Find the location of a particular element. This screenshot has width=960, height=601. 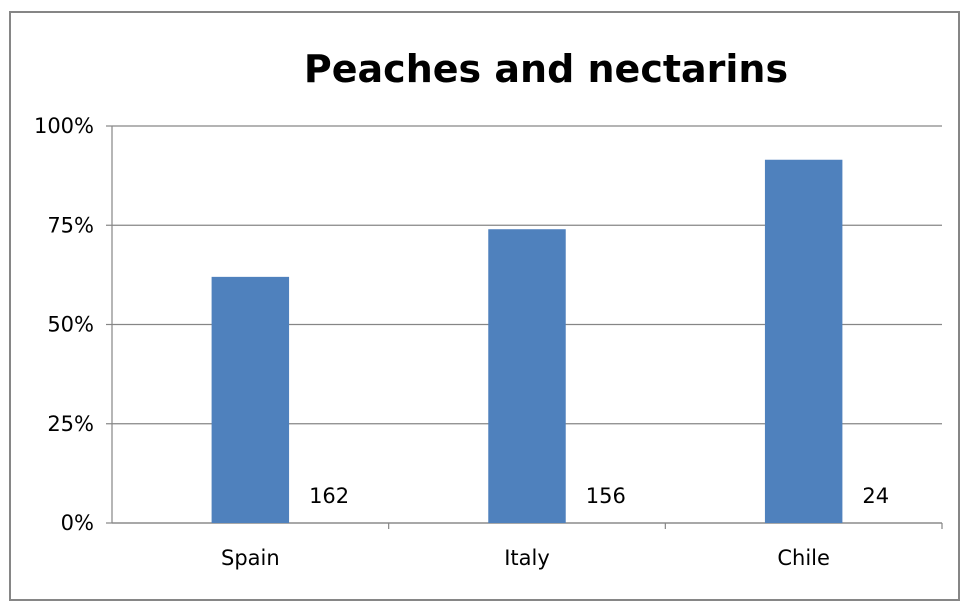

y-tick-label-75: 75% is located at coordinates (70, 225).